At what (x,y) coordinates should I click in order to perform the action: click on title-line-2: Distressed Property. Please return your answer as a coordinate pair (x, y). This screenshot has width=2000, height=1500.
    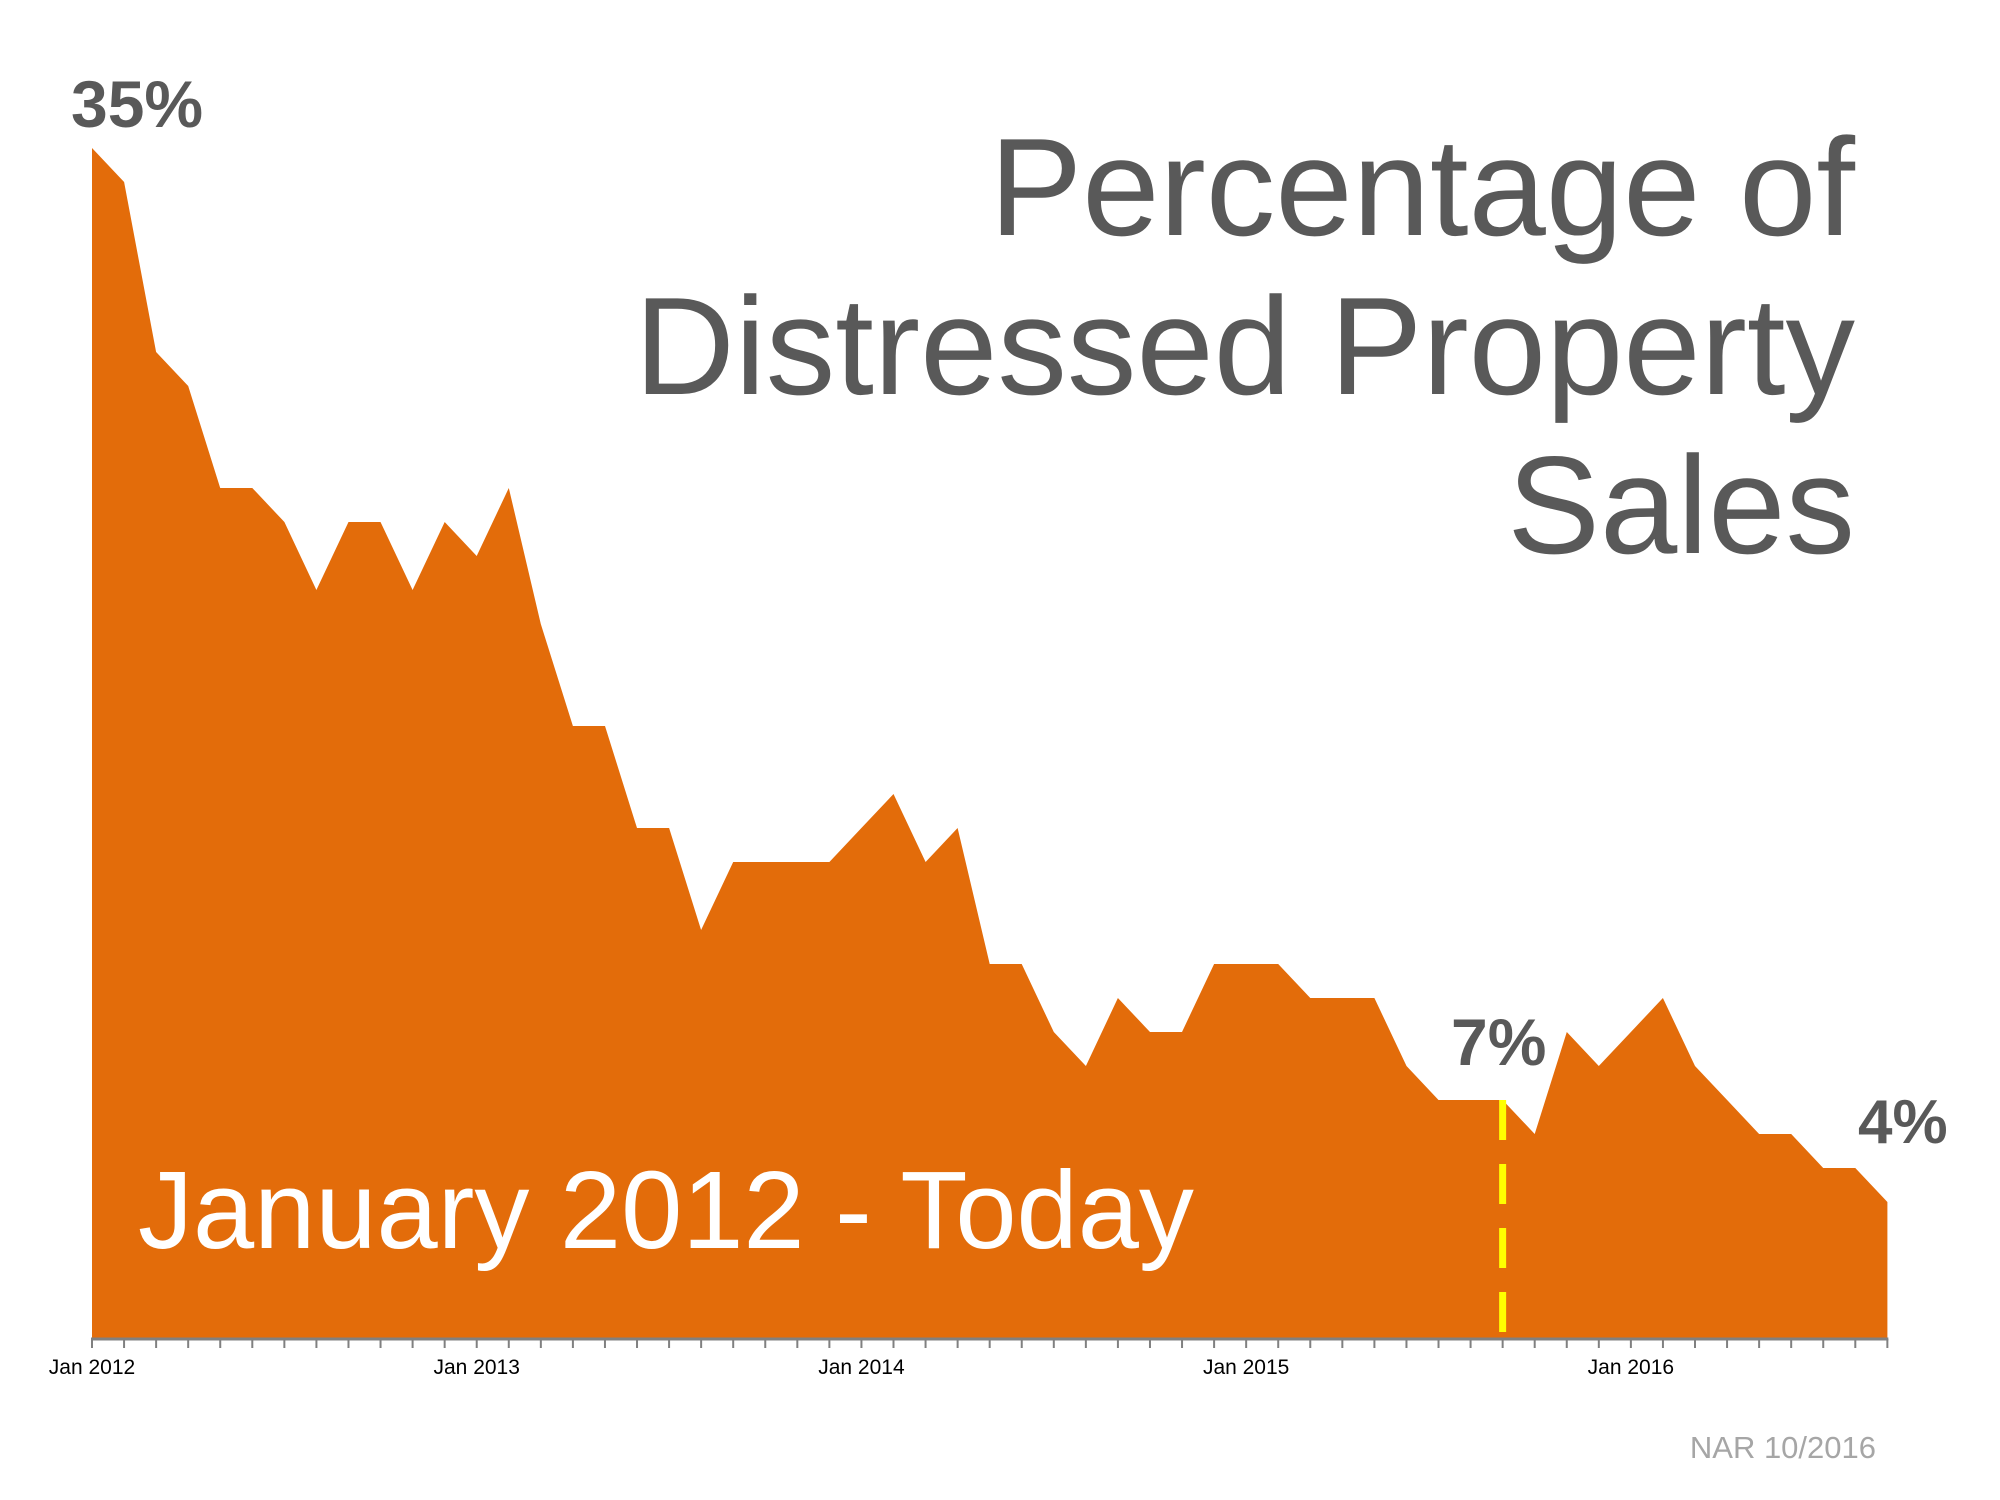
    Looking at the image, I should click on (1244, 346).